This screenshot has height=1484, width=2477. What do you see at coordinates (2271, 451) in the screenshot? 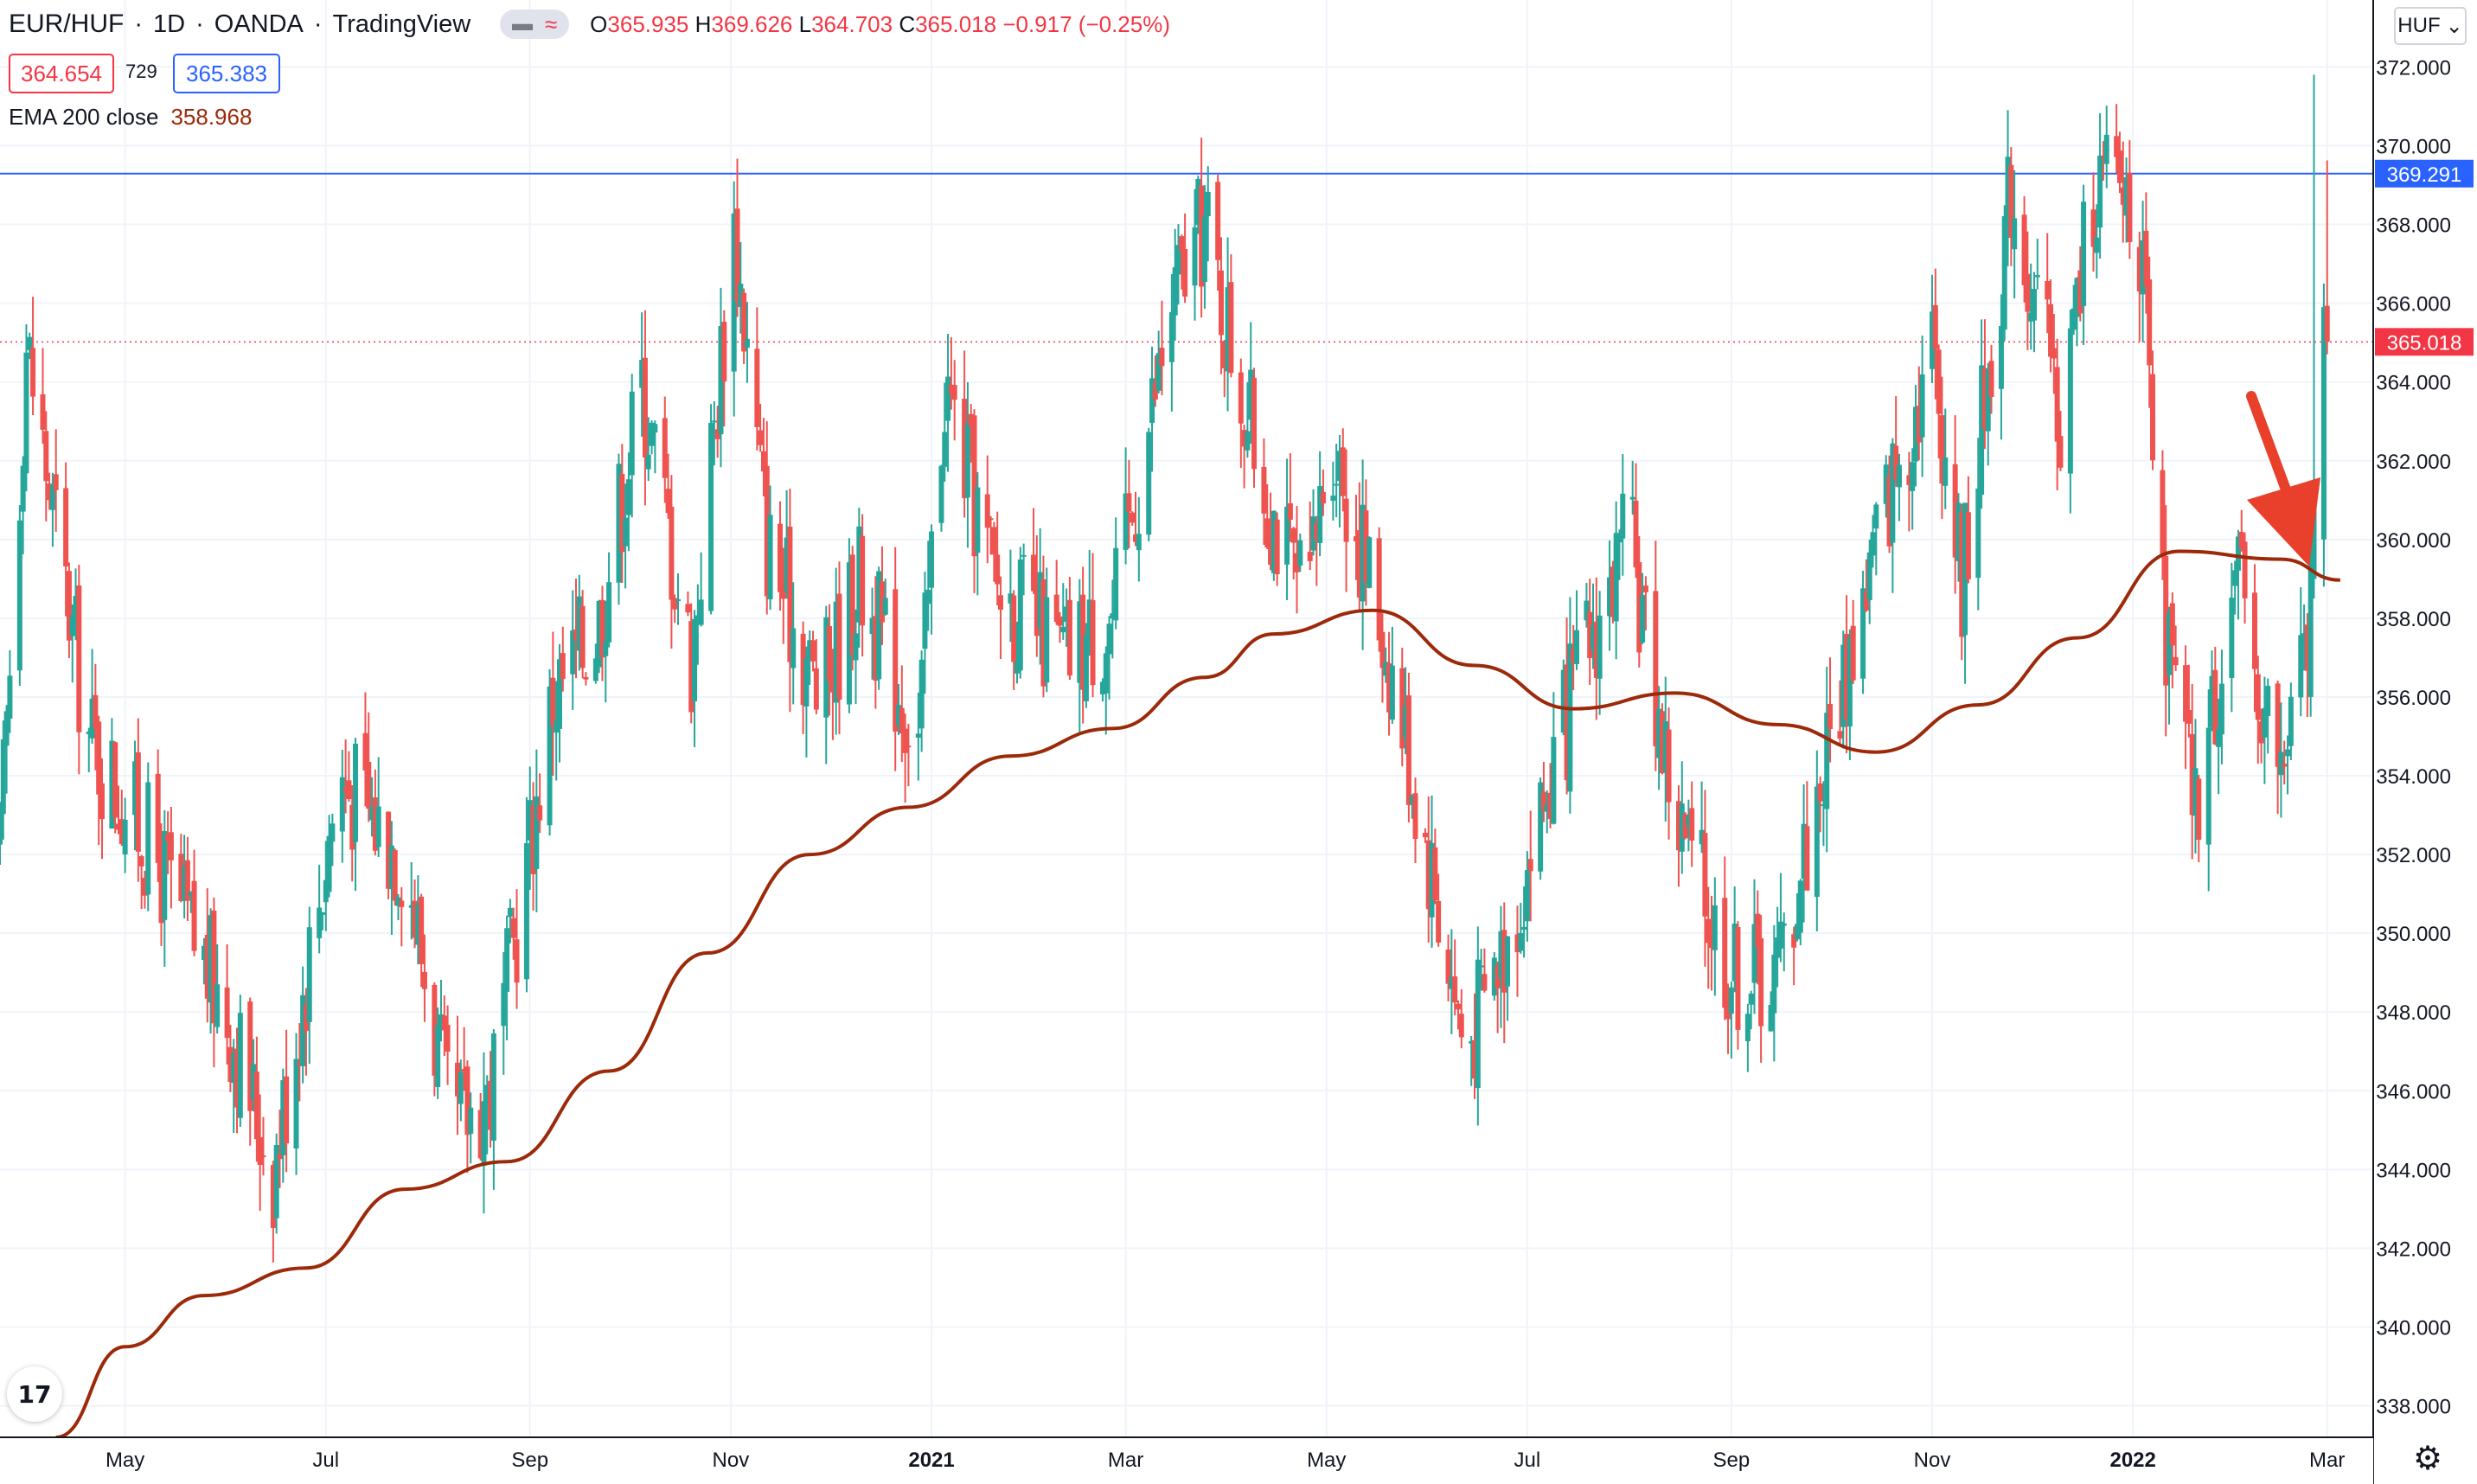
I see `arrow-shaft` at bounding box center [2271, 451].